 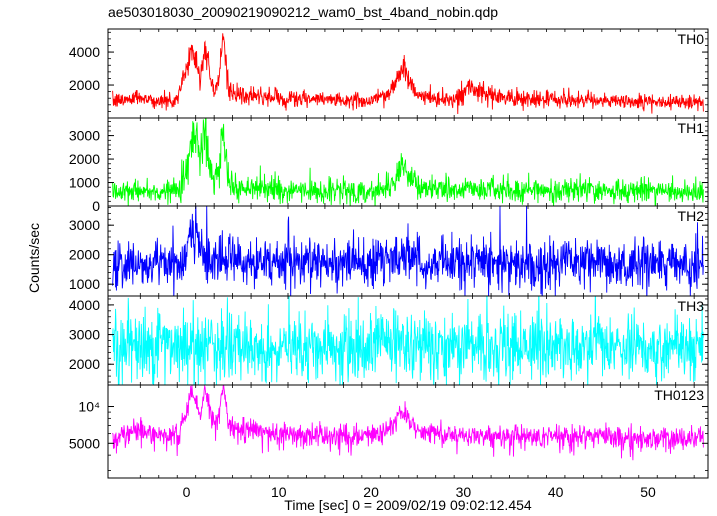 What do you see at coordinates (679, 395) in the screenshot?
I see `panel-label-th0123: TH0123` at bounding box center [679, 395].